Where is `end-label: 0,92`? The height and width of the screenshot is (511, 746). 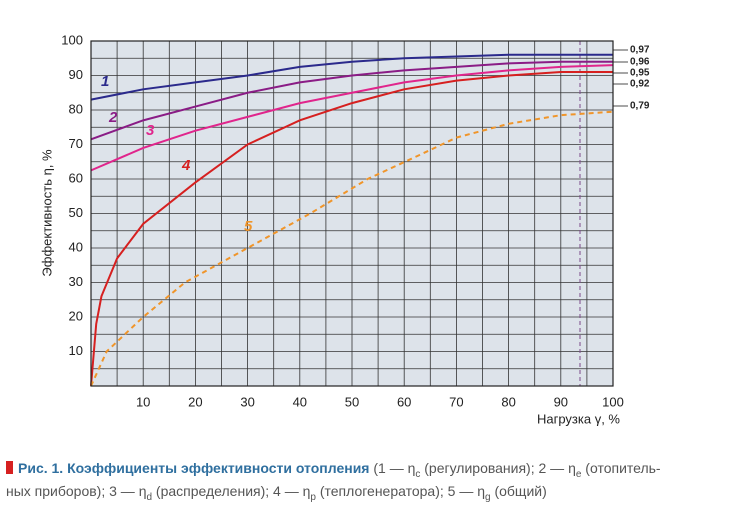 end-label: 0,92 is located at coordinates (640, 84).